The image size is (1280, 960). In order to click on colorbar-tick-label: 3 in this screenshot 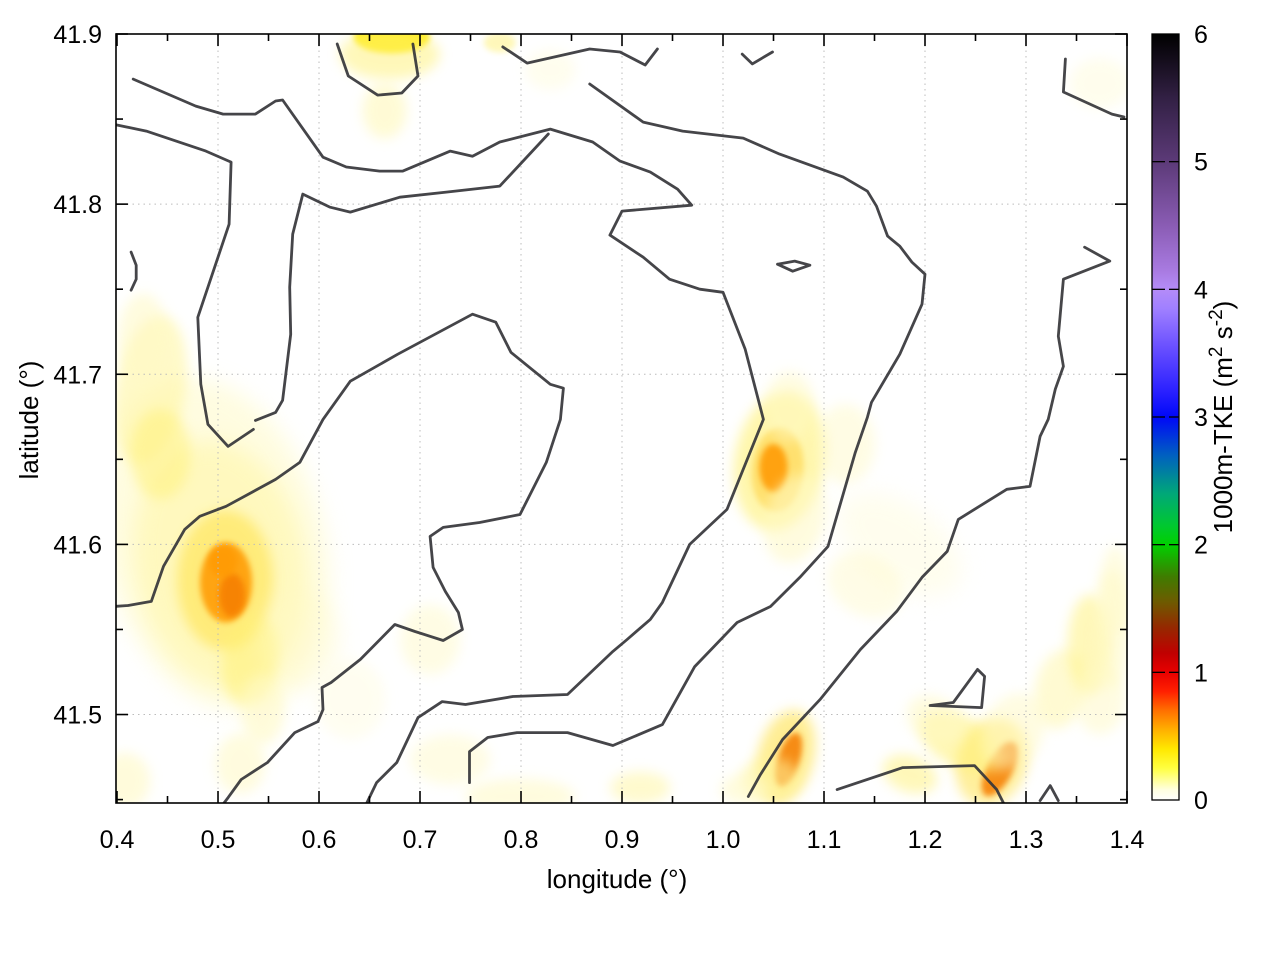, I will do `click(1201, 418)`.